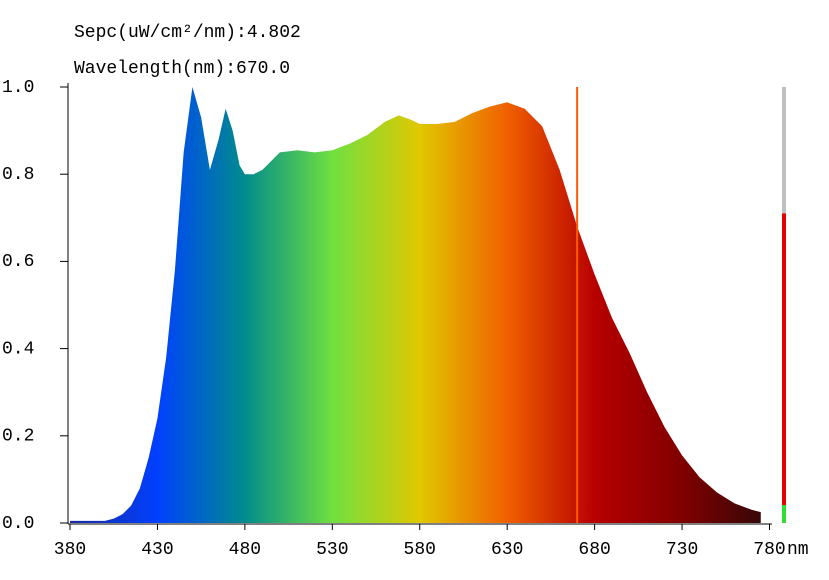 This screenshot has width=829, height=580. What do you see at coordinates (245, 550) in the screenshot?
I see `x-tick-label: 480` at bounding box center [245, 550].